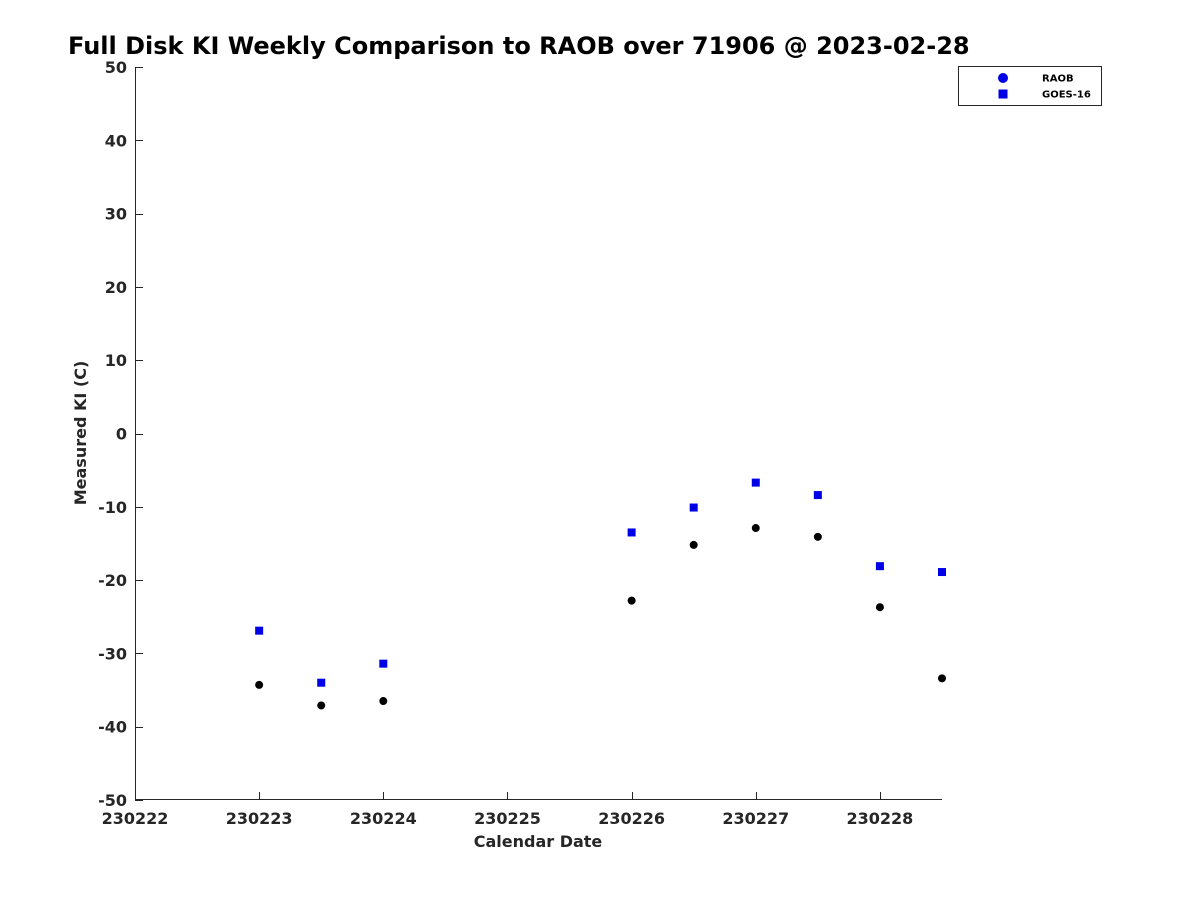 Image resolution: width=1200 pixels, height=900 pixels. I want to click on x-axis-label: Calendar Date, so click(538, 841).